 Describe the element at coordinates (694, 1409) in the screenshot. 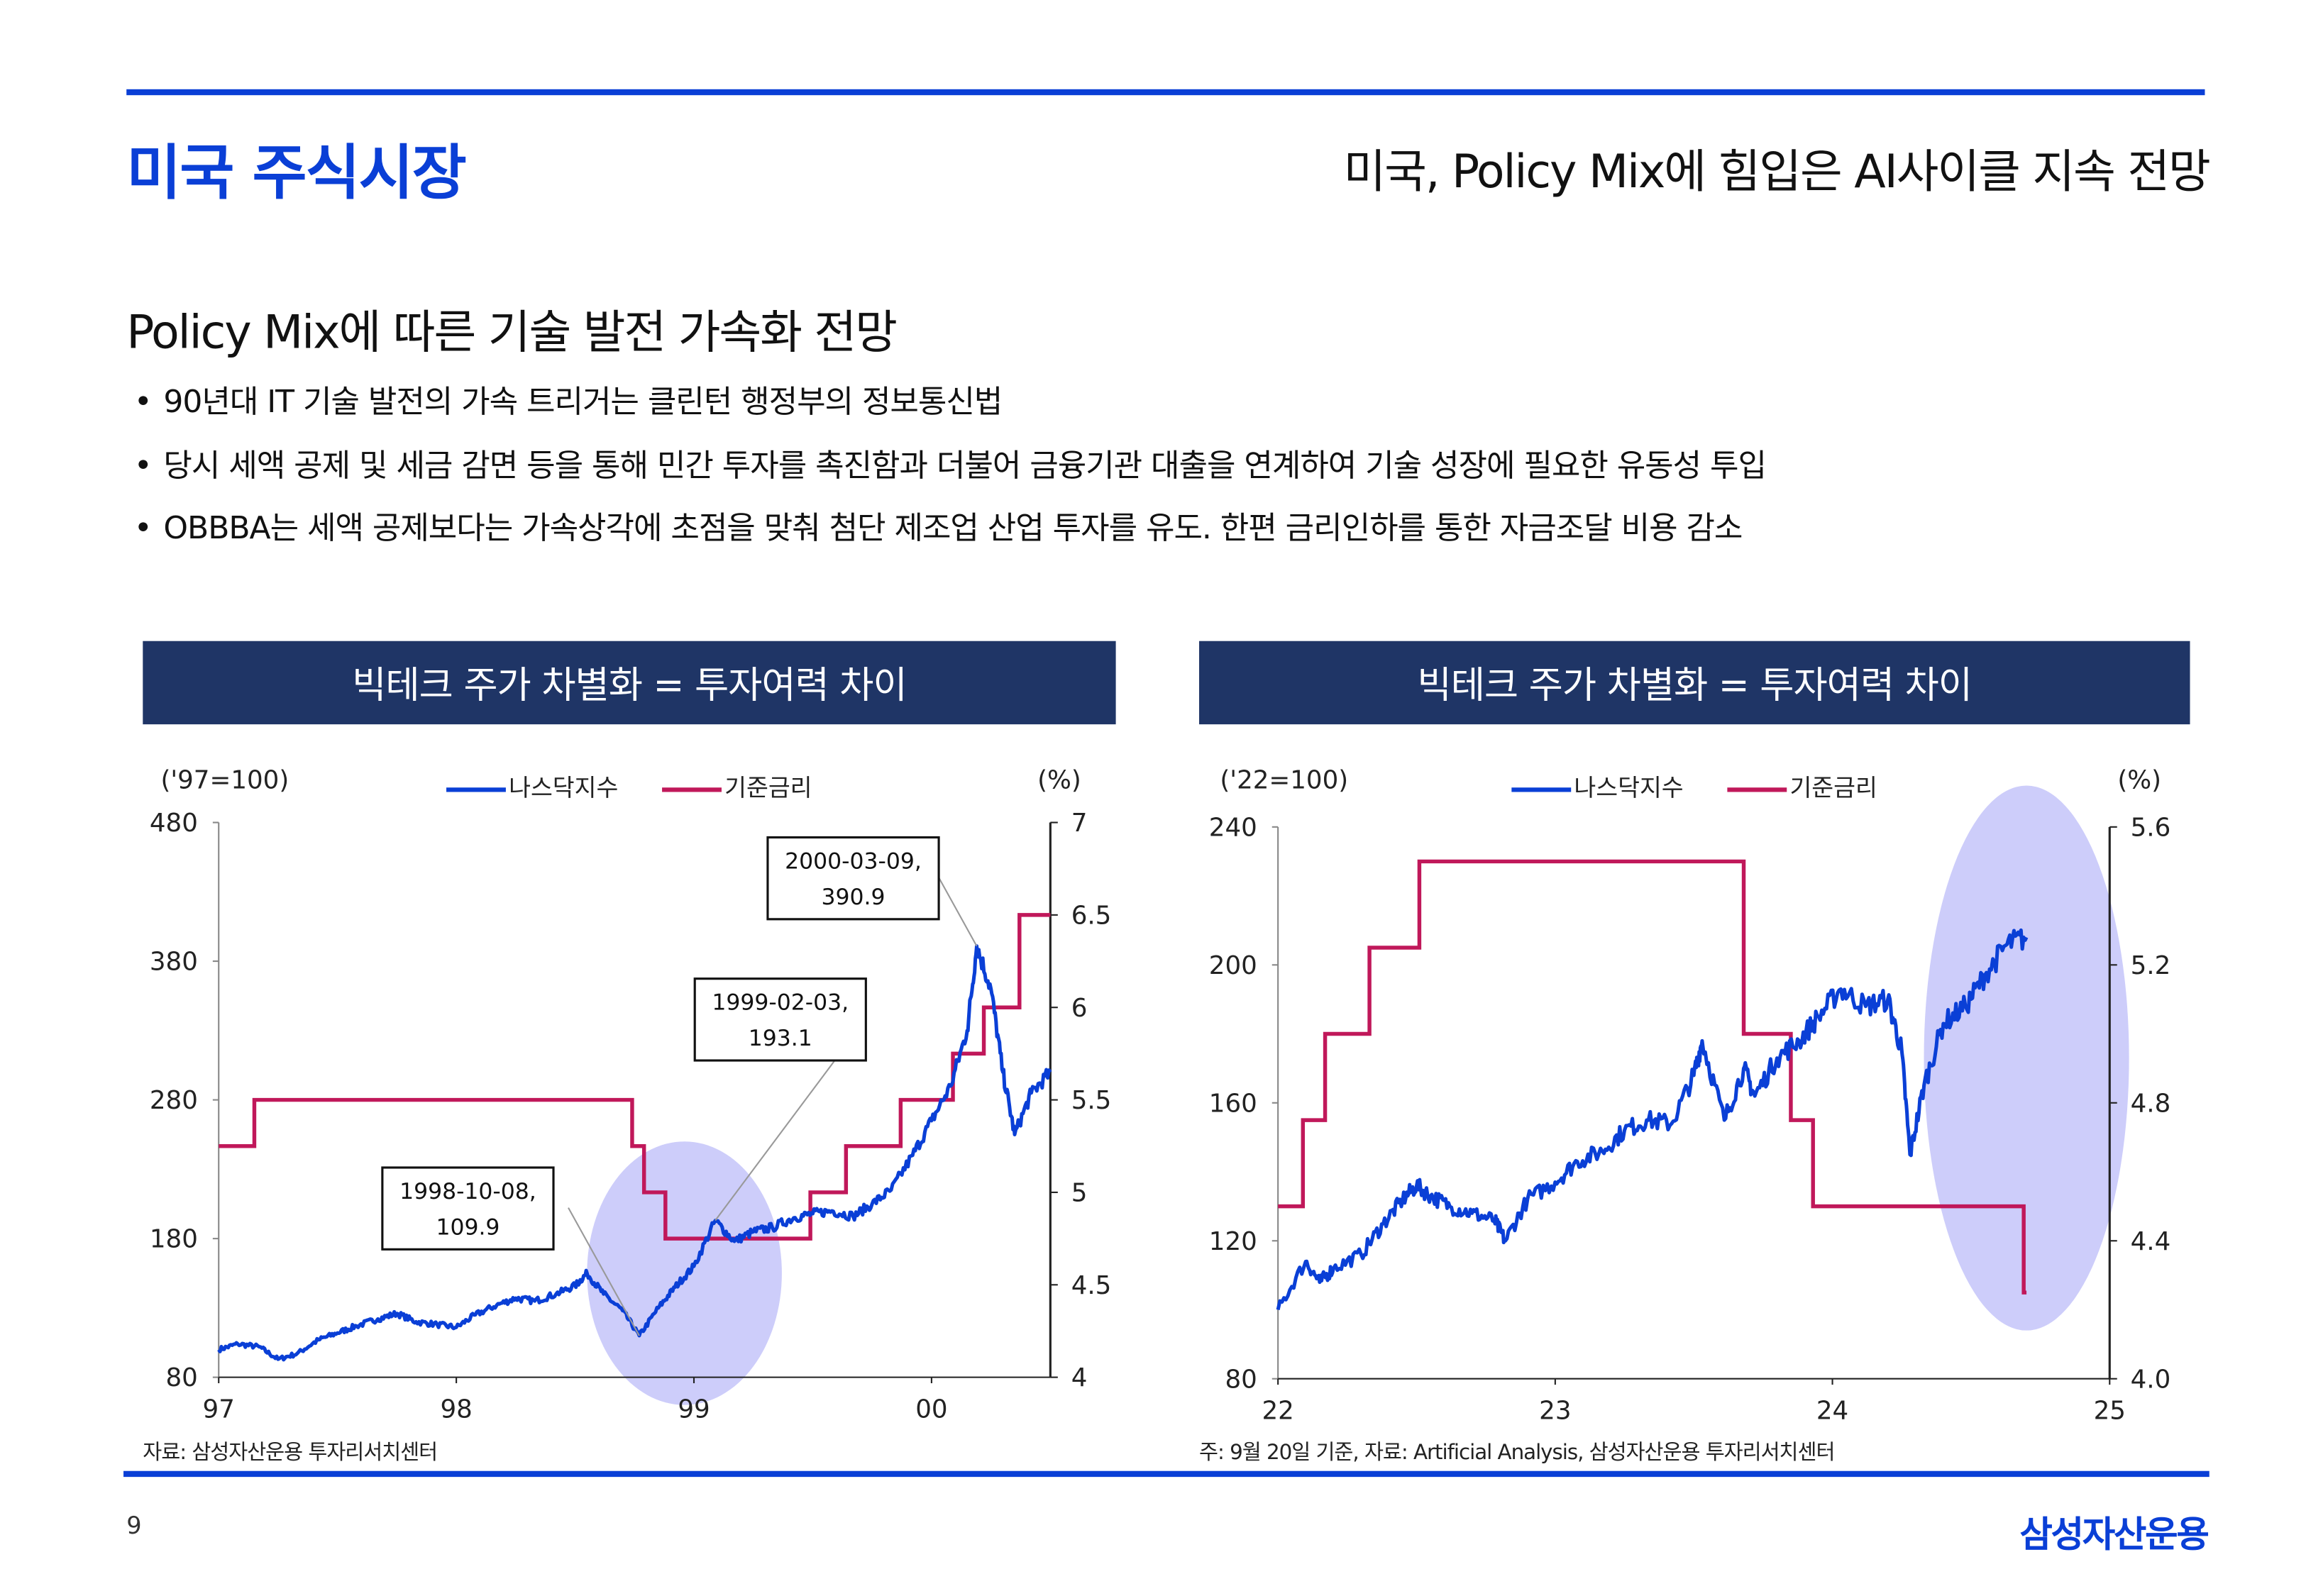

I see `x-tick-label: 99` at that location.